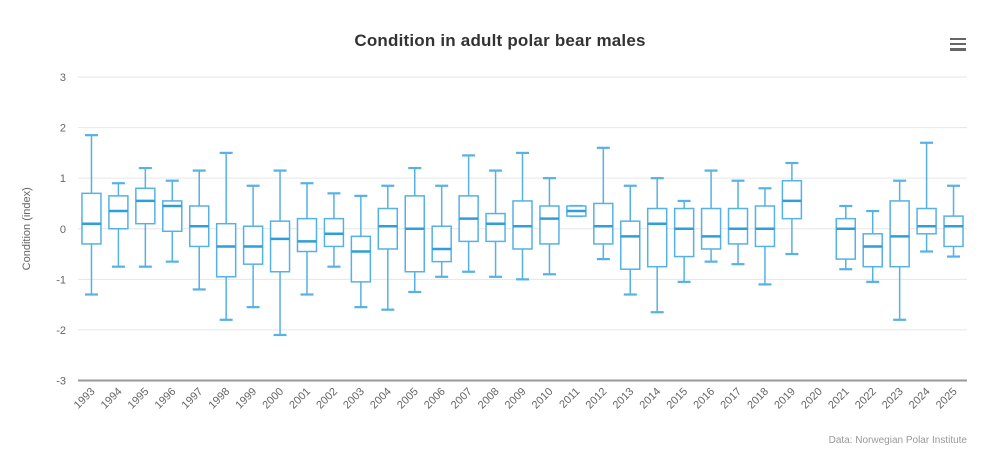 This screenshot has height=453, width=1000. What do you see at coordinates (920, 399) in the screenshot?
I see `x-tick-label-2024: 2024` at bounding box center [920, 399].